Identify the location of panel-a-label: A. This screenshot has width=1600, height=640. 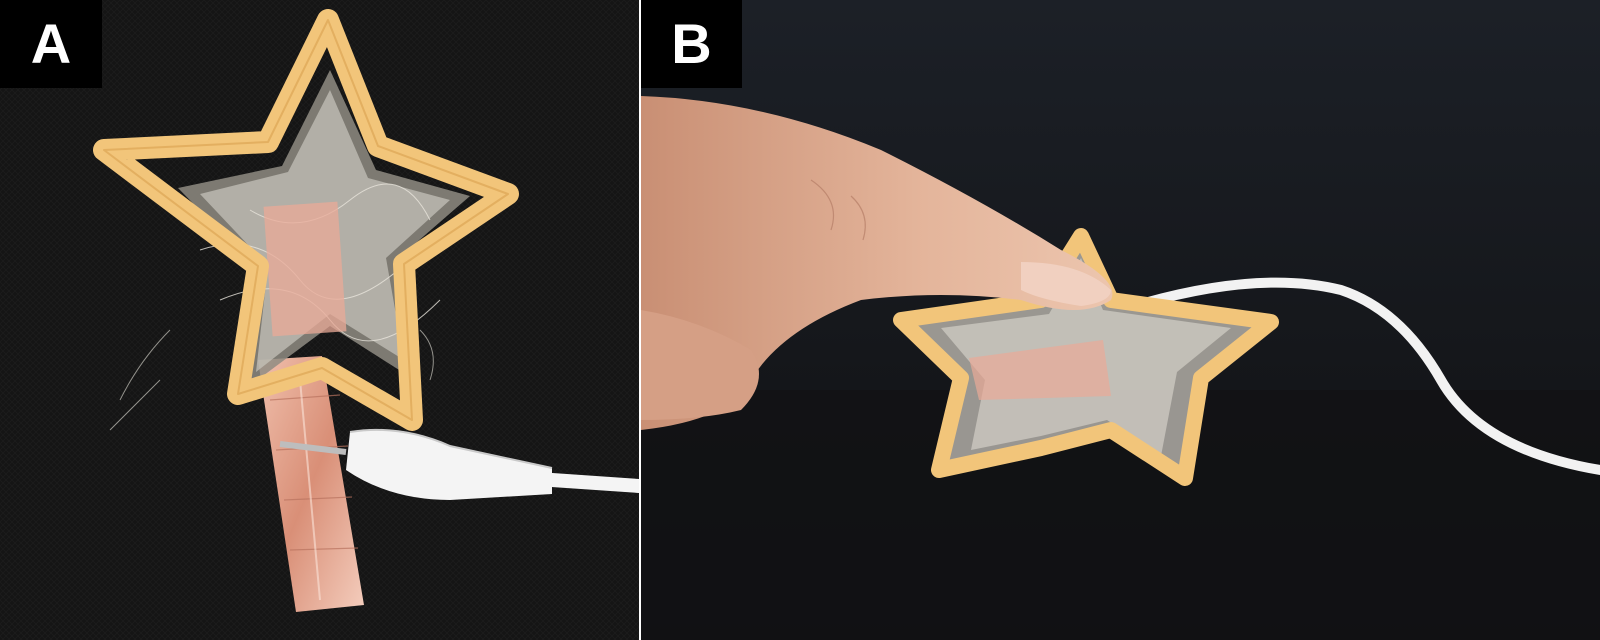
(51, 43).